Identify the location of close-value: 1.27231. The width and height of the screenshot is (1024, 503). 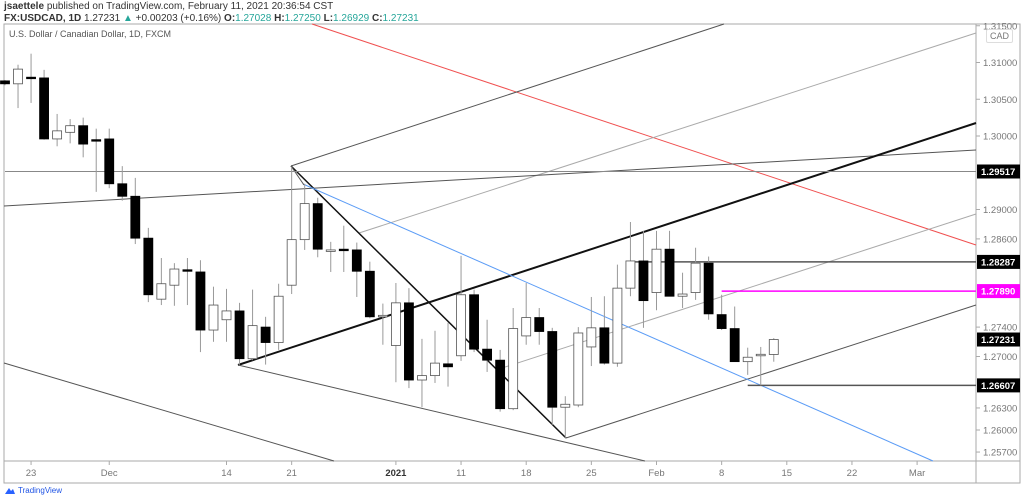
(400, 18).